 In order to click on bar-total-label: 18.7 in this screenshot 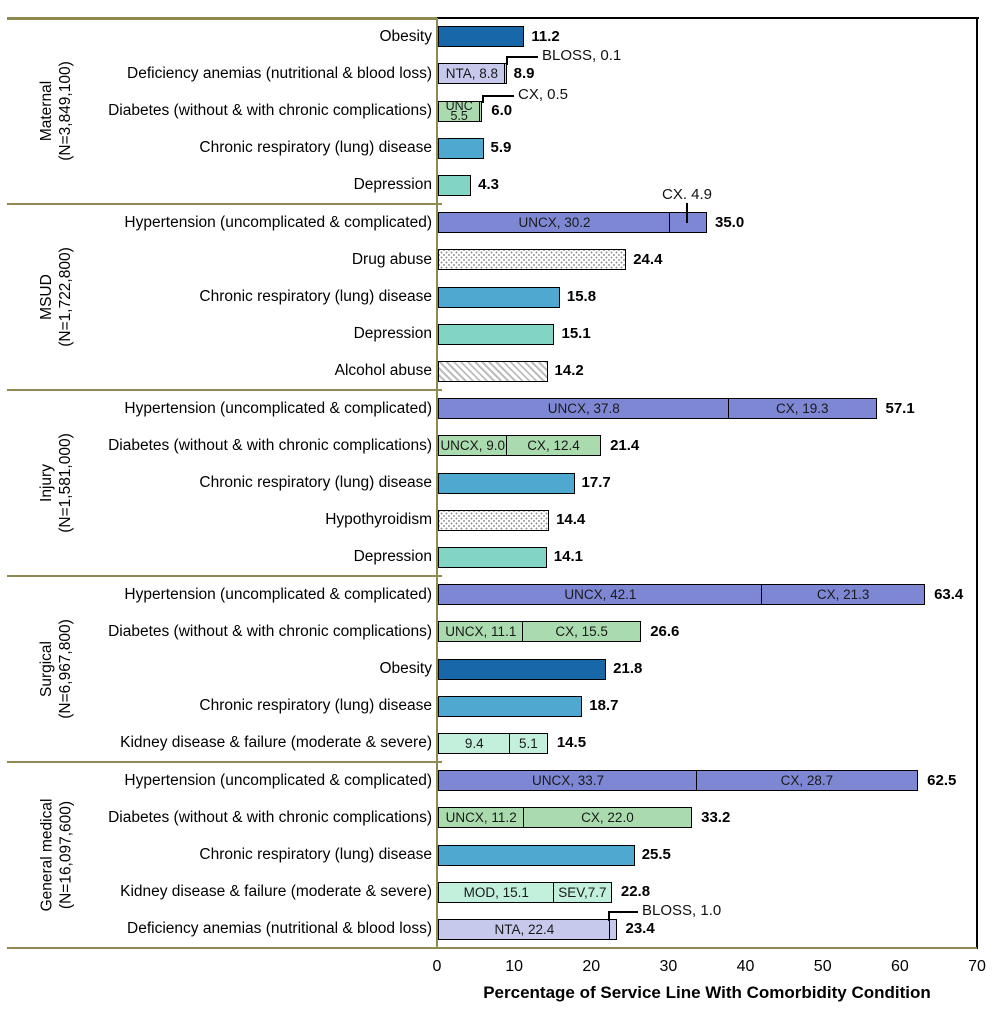, I will do `click(604, 706)`.